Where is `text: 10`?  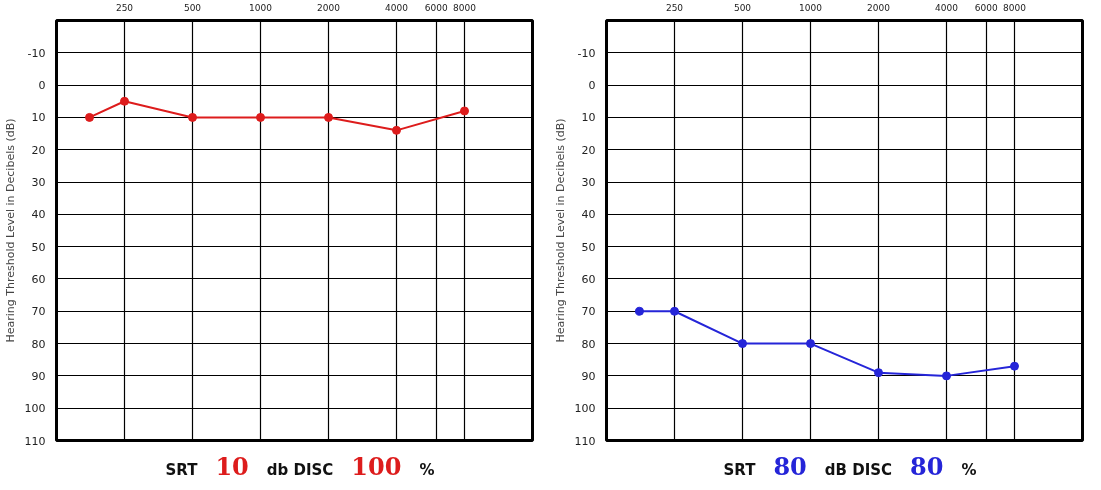 text: 10 is located at coordinates (232, 467).